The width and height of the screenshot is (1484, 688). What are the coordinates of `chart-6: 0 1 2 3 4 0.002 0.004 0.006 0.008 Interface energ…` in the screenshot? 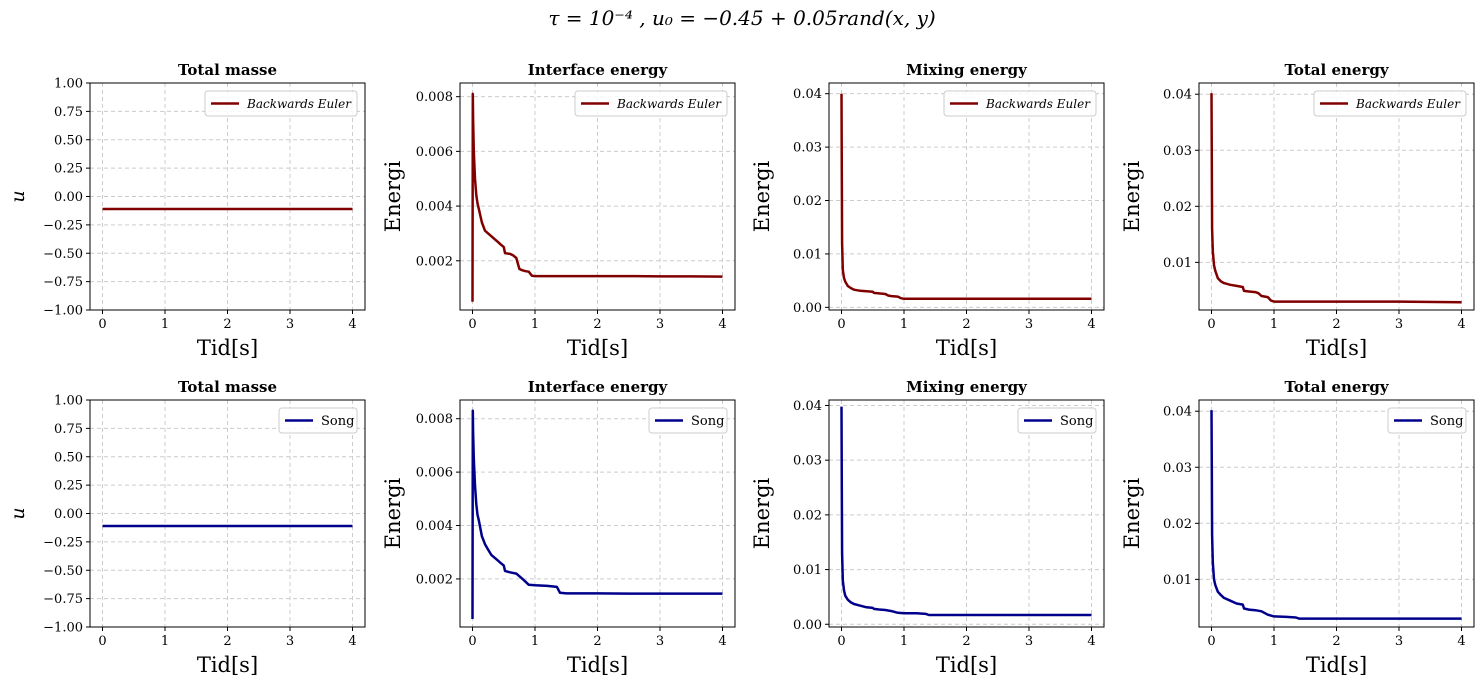 It's located at (558, 527).